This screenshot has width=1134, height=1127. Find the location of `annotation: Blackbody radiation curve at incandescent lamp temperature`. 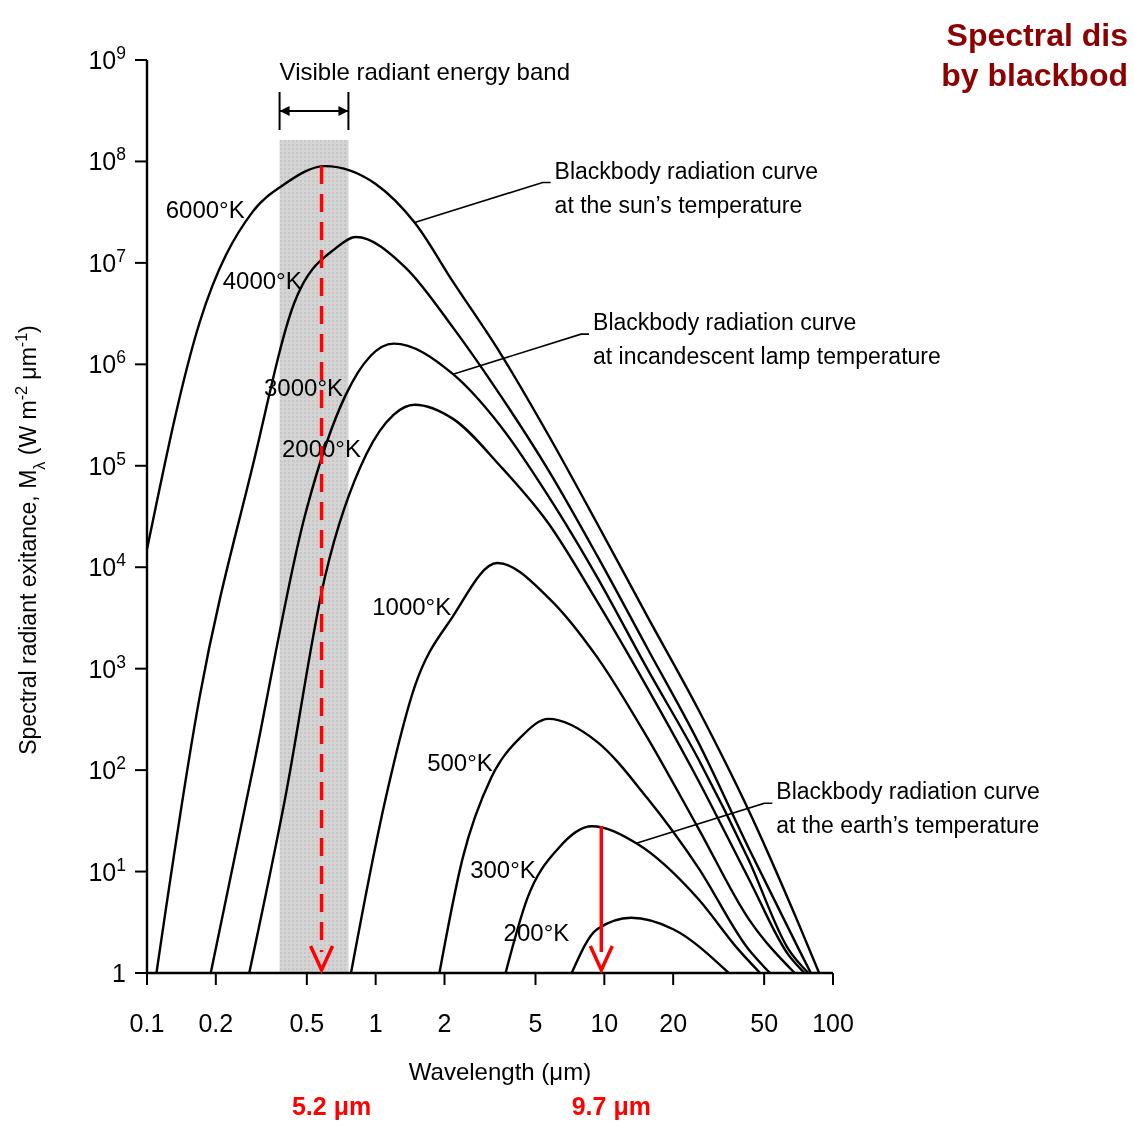

annotation: Blackbody radiation curve at incandescent lamp temperature is located at coordinates (767, 339).